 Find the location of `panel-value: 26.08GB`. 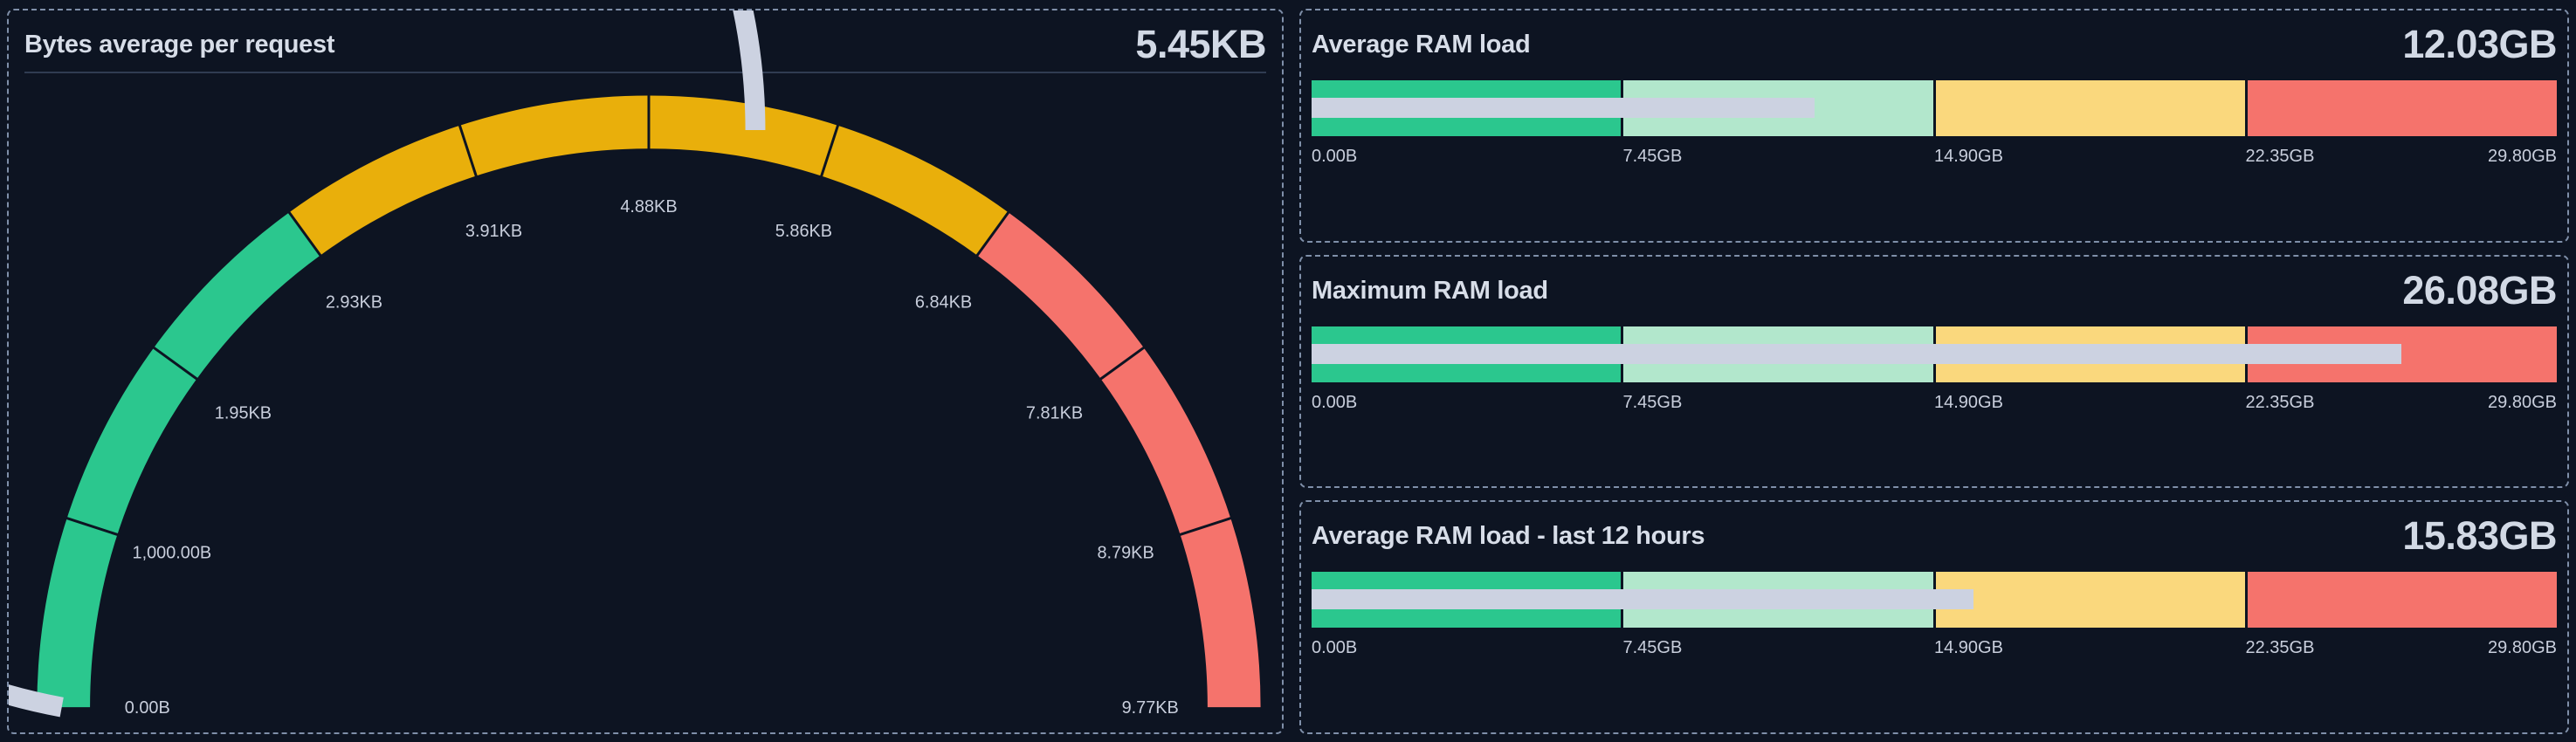

panel-value: 26.08GB is located at coordinates (2479, 290).